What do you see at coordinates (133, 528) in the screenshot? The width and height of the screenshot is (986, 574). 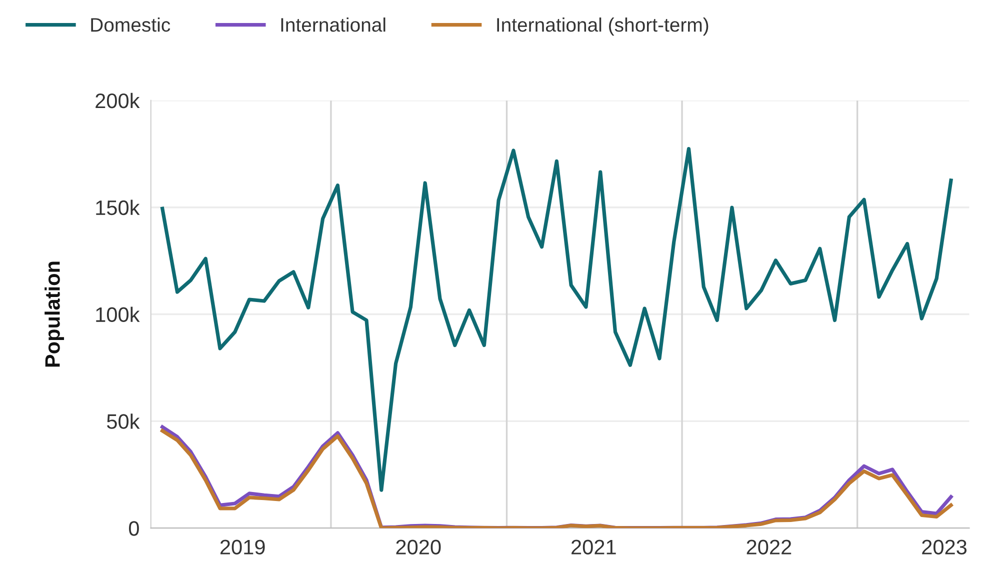 I see `y-tick-label: 0` at bounding box center [133, 528].